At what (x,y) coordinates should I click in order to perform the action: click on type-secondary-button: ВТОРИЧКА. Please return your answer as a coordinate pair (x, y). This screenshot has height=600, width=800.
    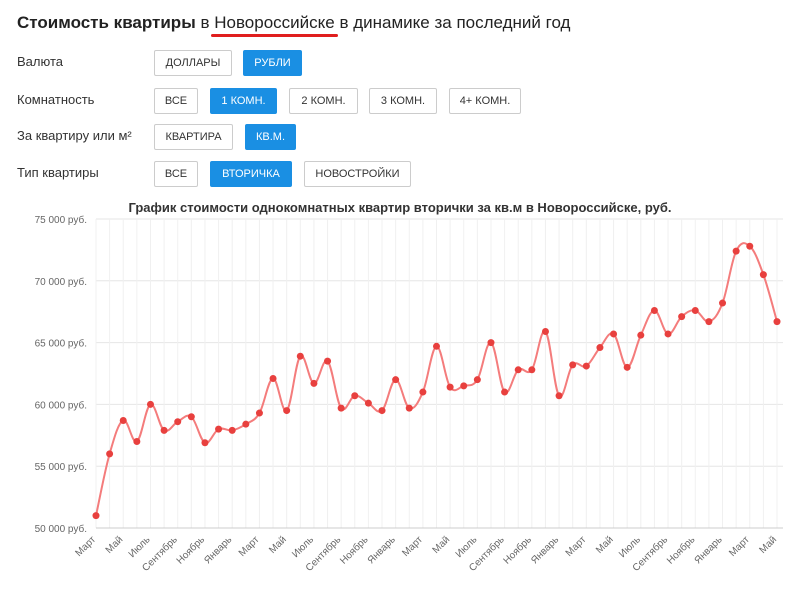
    Looking at the image, I should click on (251, 174).